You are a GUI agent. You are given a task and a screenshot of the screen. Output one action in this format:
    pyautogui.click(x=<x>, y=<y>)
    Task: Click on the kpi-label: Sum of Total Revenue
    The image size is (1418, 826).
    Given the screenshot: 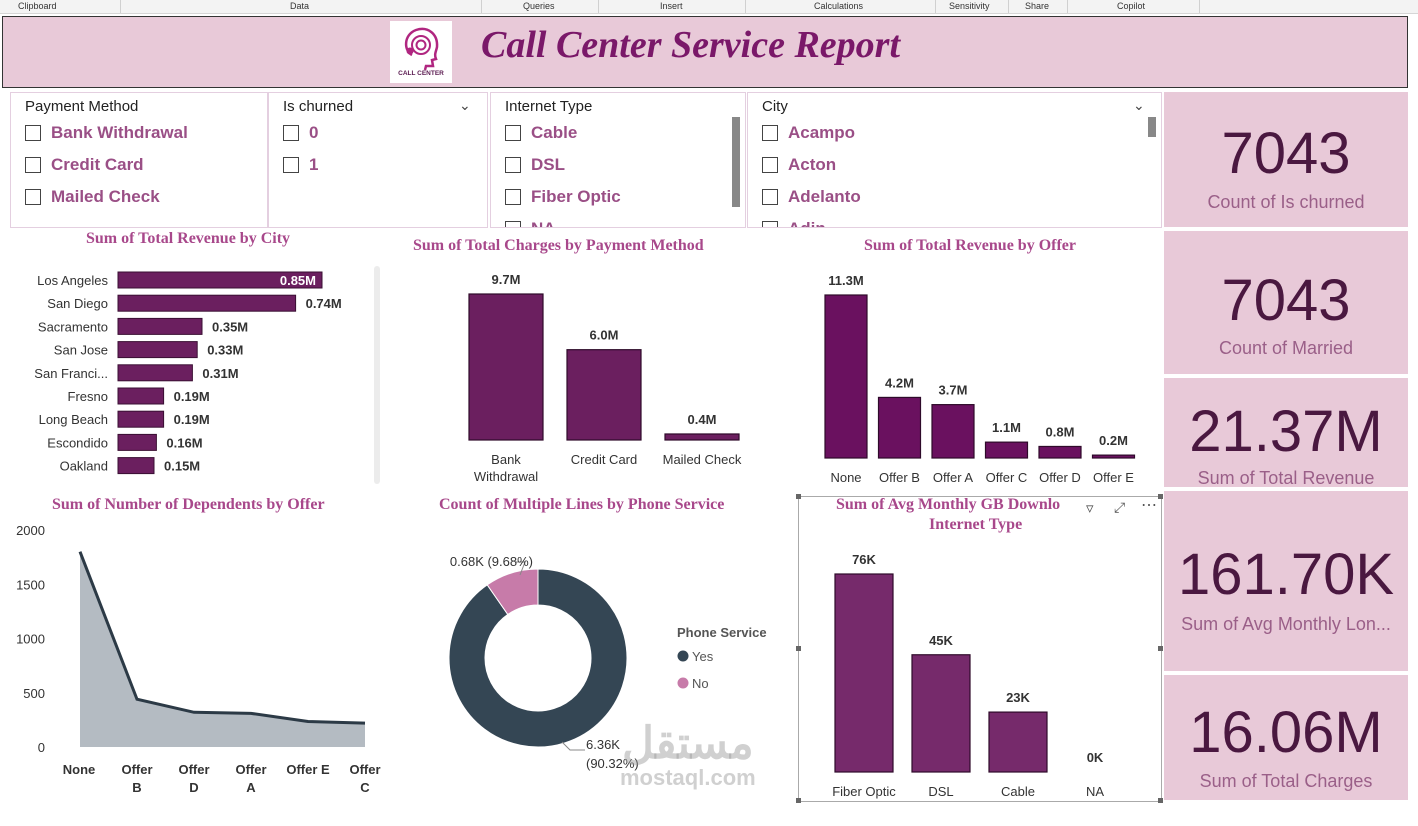 What is the action you would take?
    pyautogui.click(x=1286, y=478)
    